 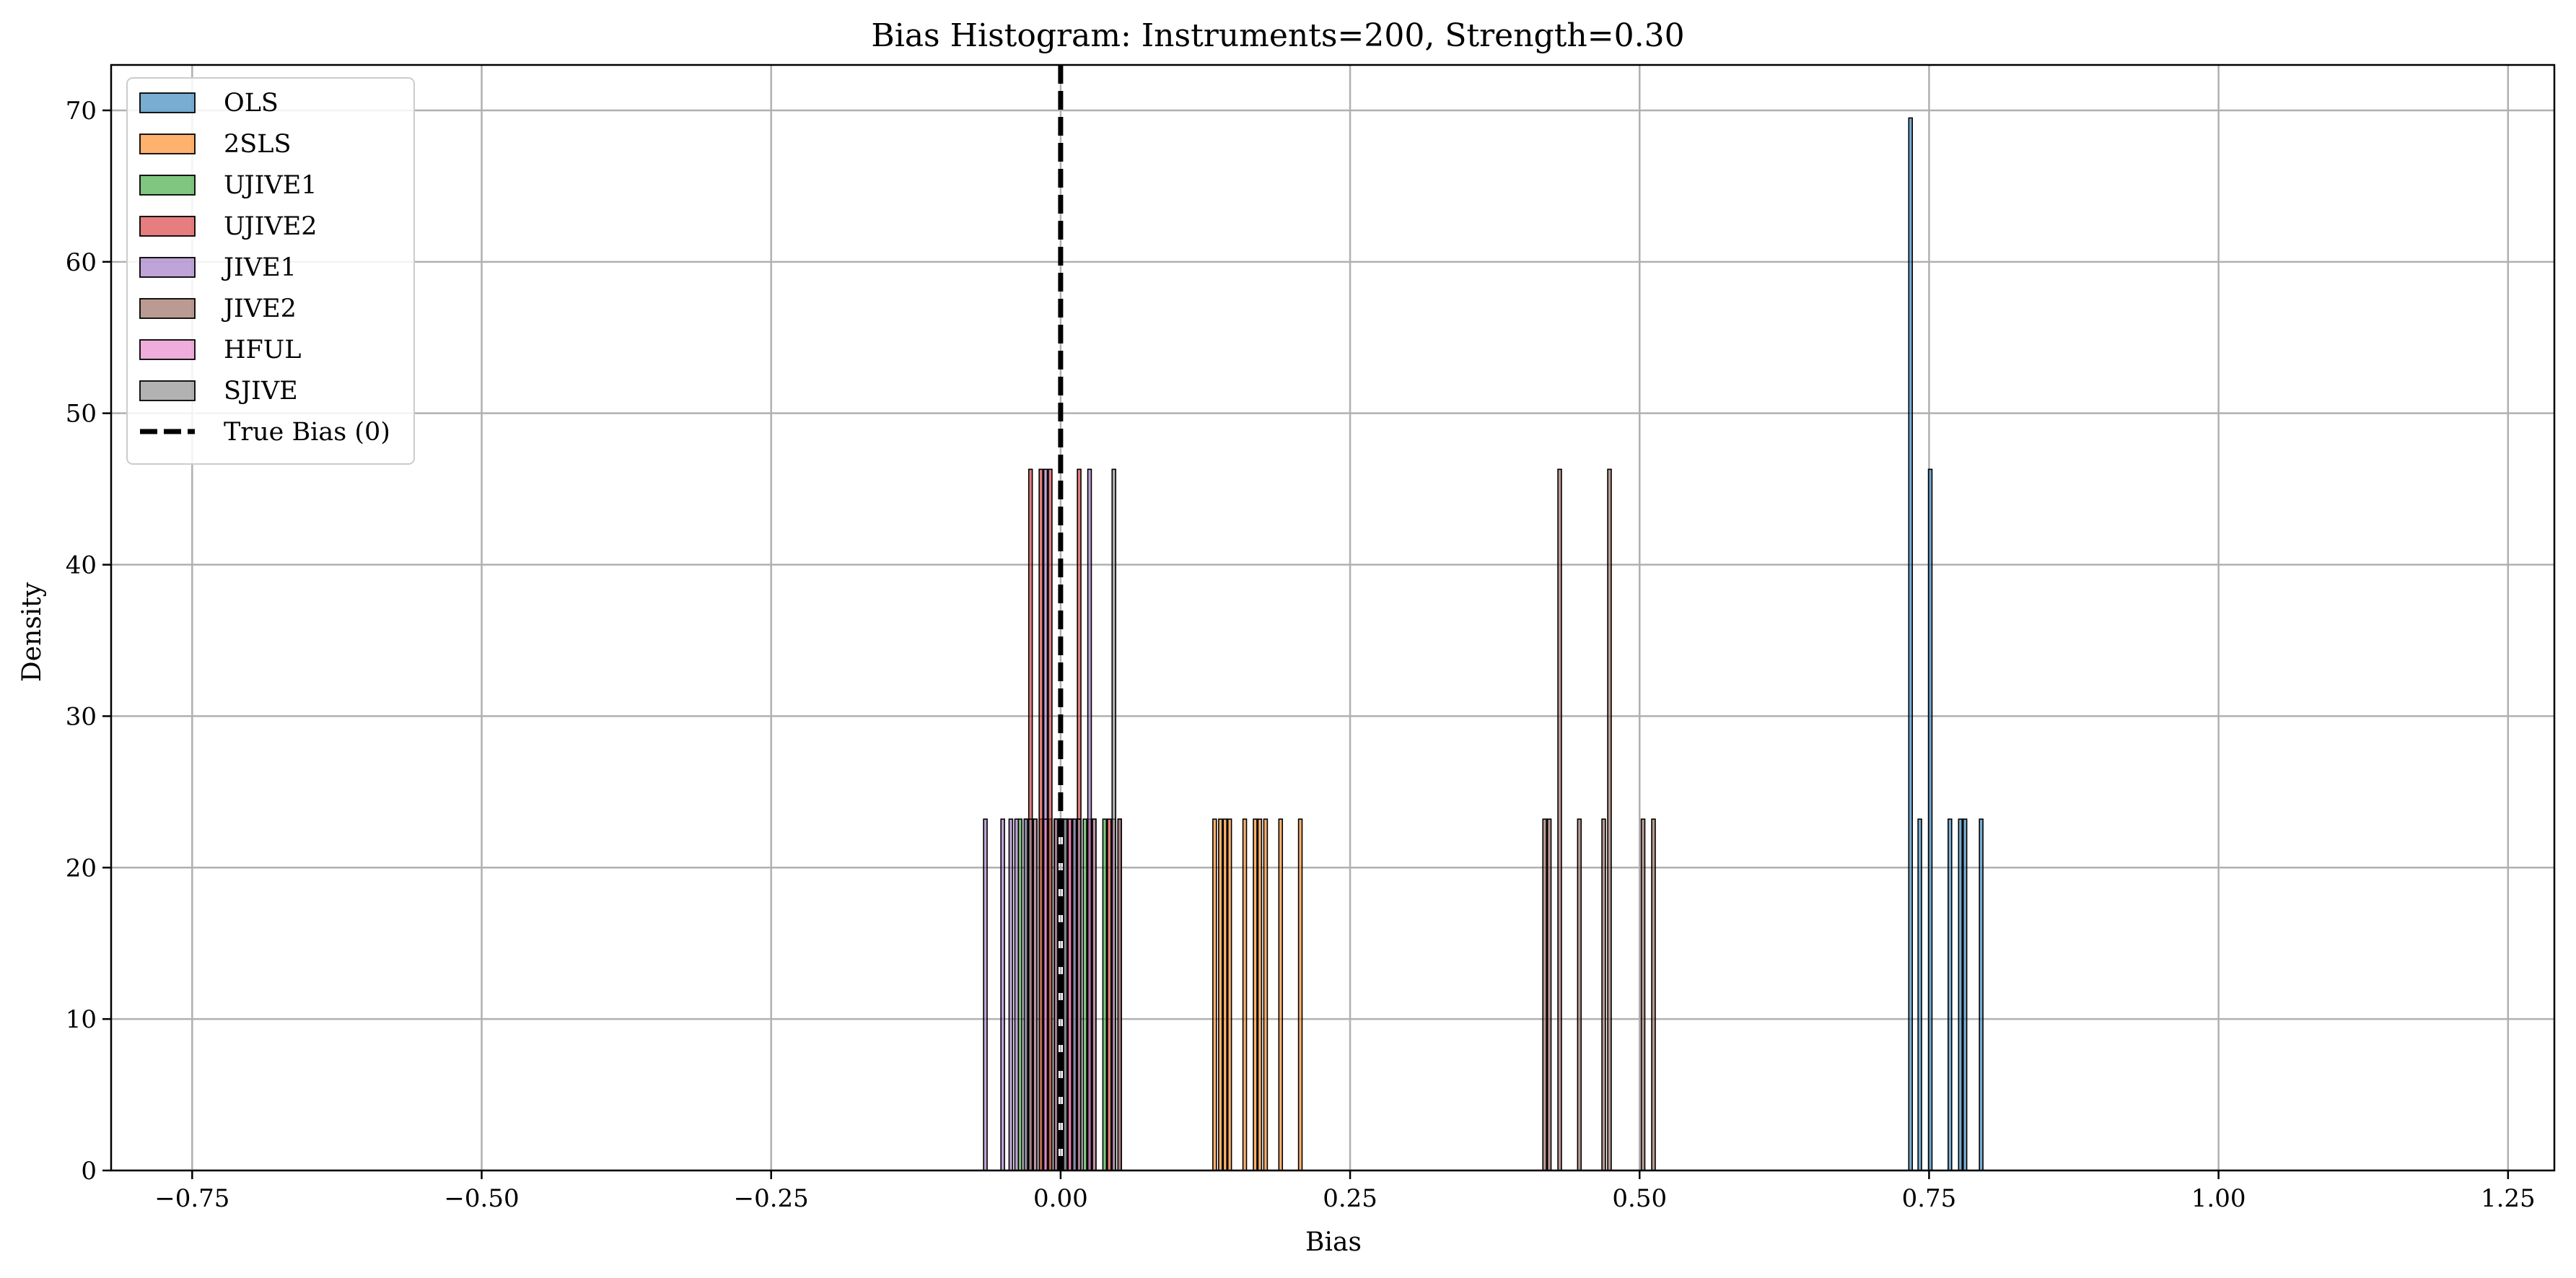 I want to click on x-tick-label: 0.25, so click(x=1350, y=1198).